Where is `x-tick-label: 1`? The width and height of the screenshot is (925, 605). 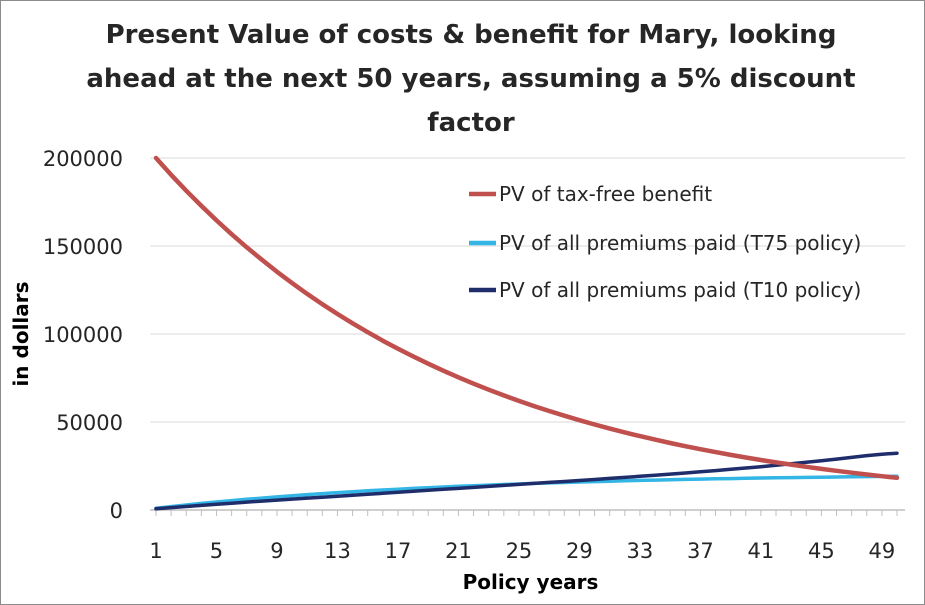
x-tick-label: 1 is located at coordinates (155, 551).